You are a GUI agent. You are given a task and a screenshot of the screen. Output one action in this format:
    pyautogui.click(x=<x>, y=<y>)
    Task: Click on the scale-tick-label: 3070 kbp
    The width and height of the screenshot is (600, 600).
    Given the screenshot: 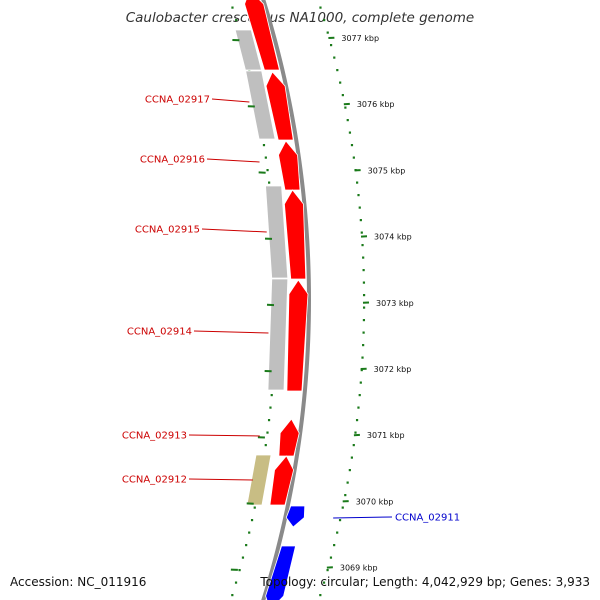 What is the action you would take?
    pyautogui.click(x=375, y=501)
    